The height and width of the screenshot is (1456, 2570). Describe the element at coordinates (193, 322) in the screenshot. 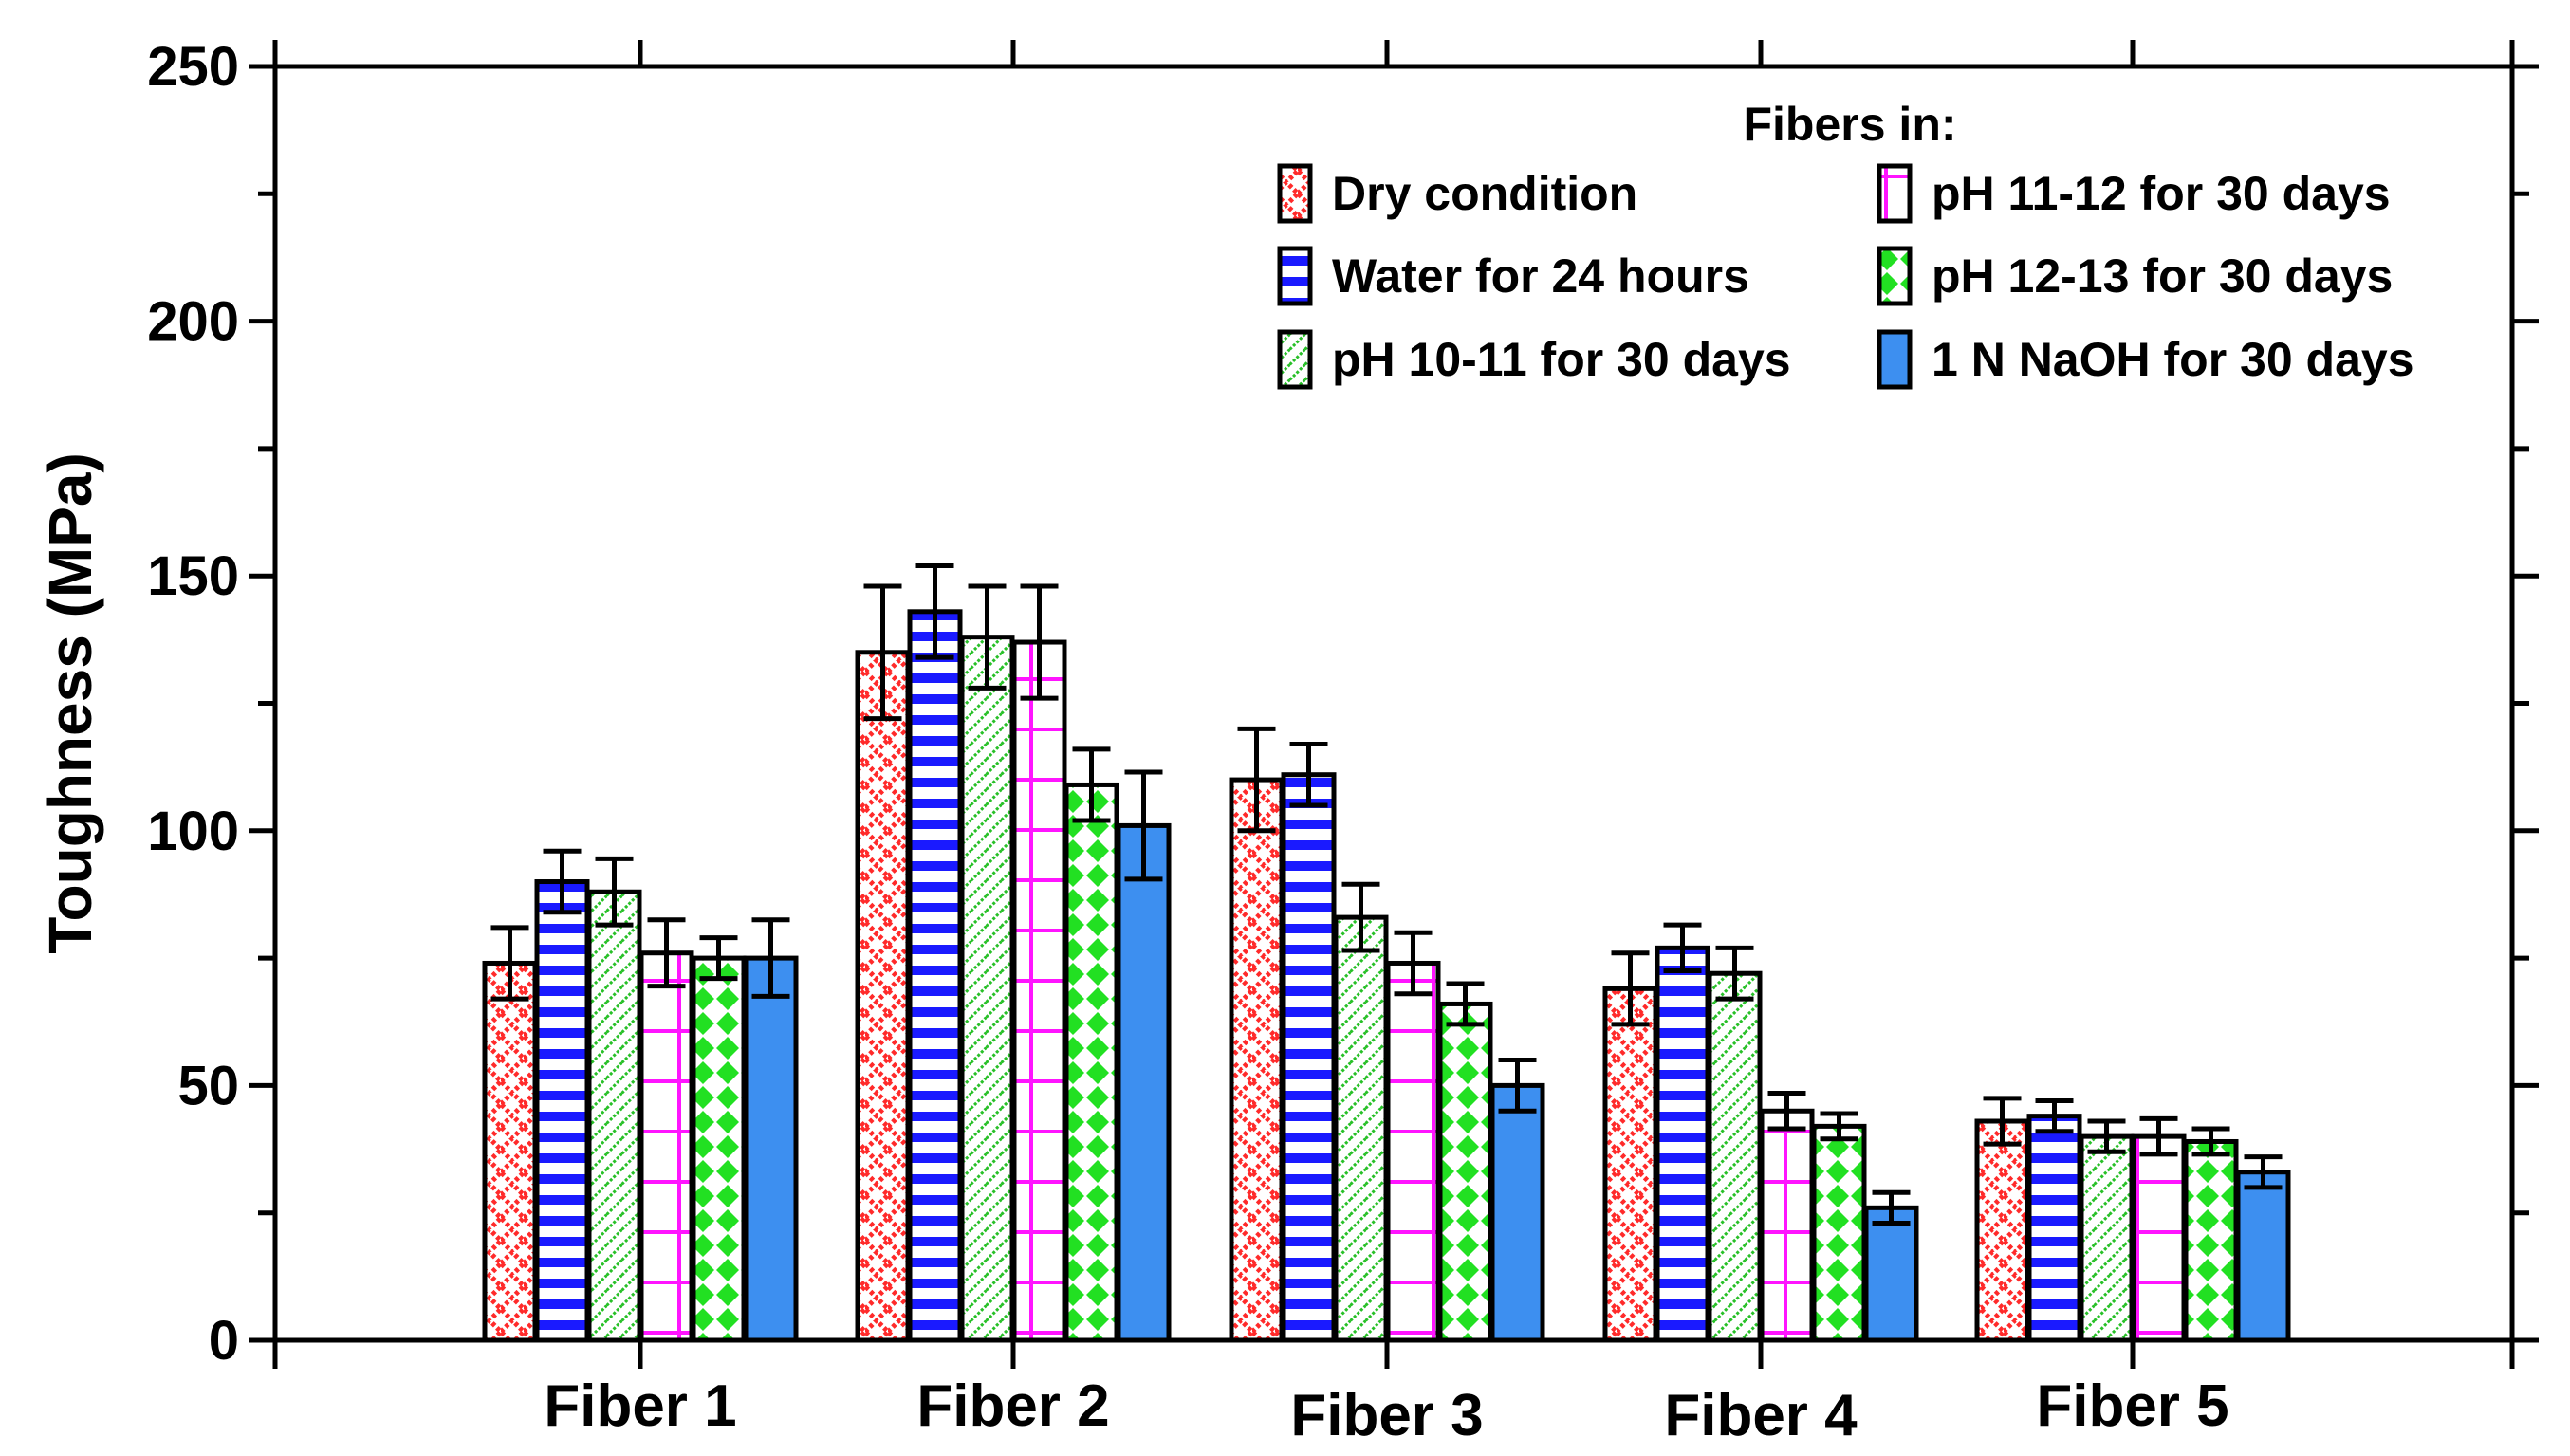

I see `y-tick-label: 200` at that location.